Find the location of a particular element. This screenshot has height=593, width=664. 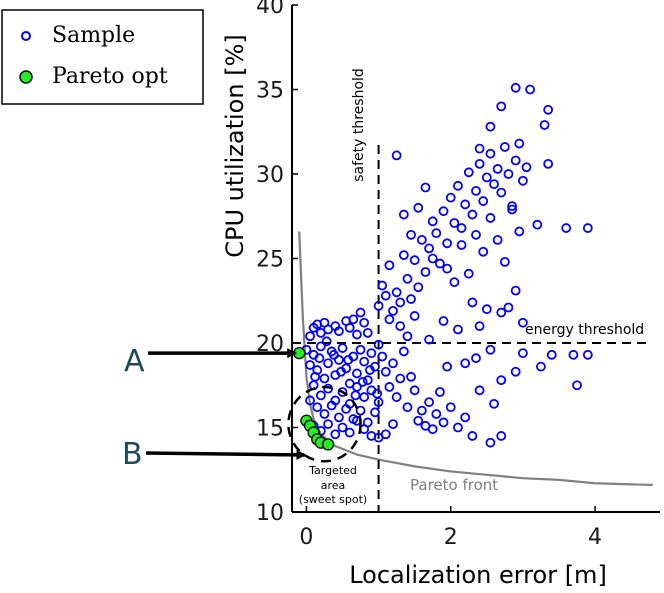

legend-box is located at coordinates (102, 57).